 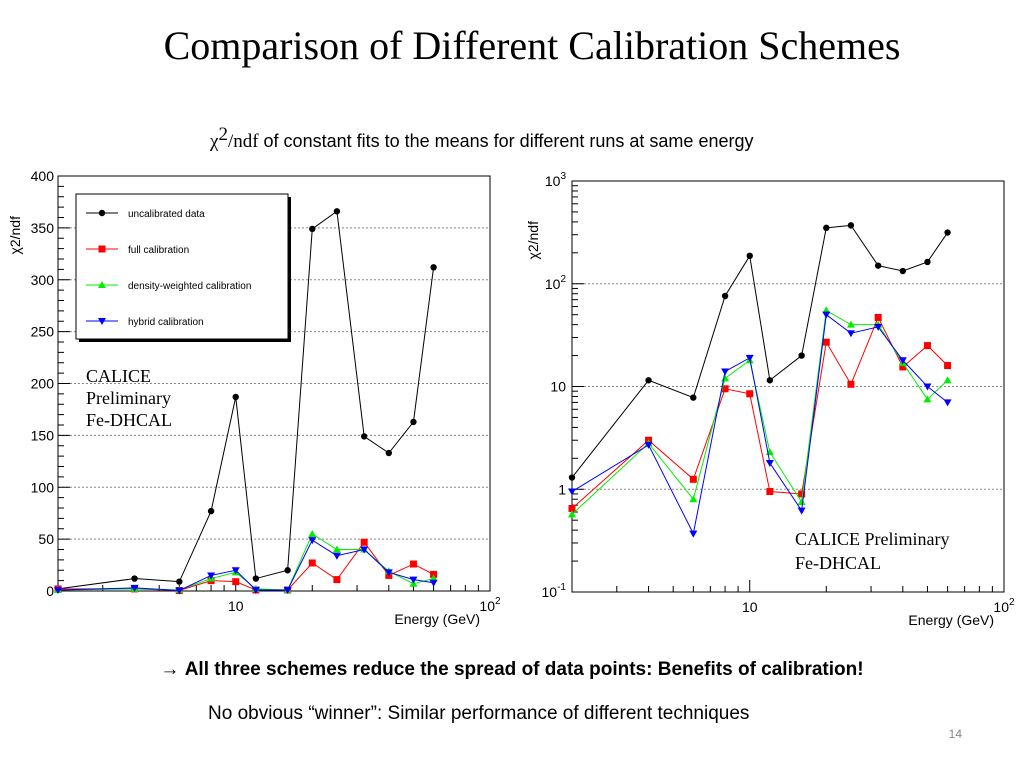 I want to click on y-tick-label-exp: 3, so click(x=563, y=176).